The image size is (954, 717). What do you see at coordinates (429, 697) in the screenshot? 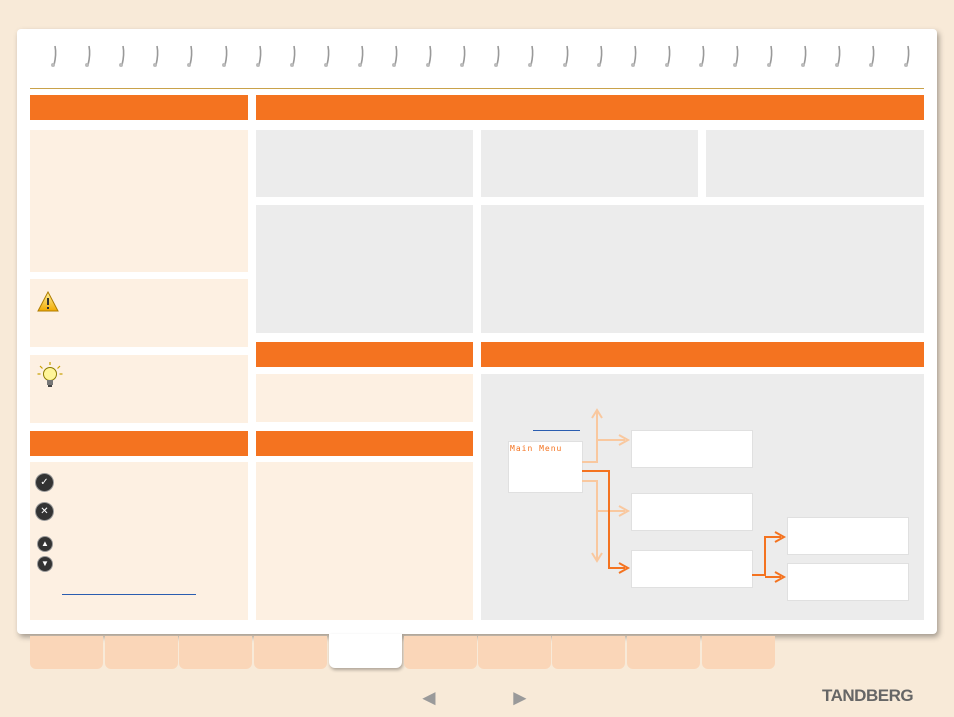
I see `previous-page-arrow-icon: ◄` at bounding box center [429, 697].